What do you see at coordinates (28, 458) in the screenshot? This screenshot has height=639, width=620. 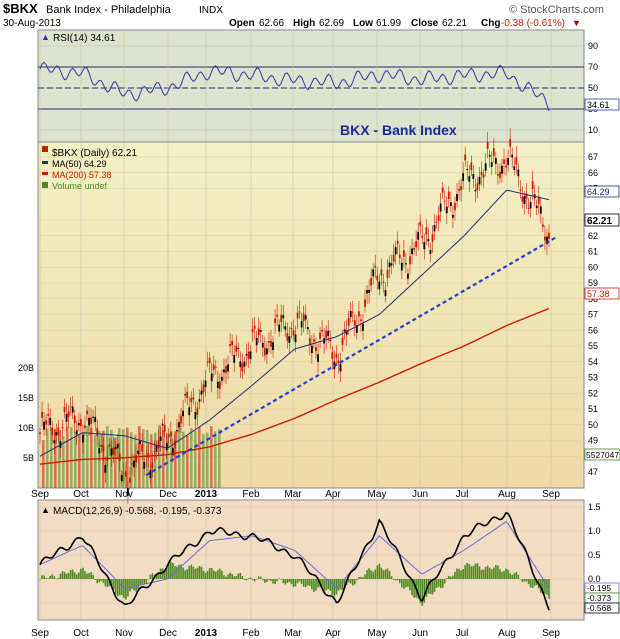 I see `volume-tick-label: 5B` at bounding box center [28, 458].